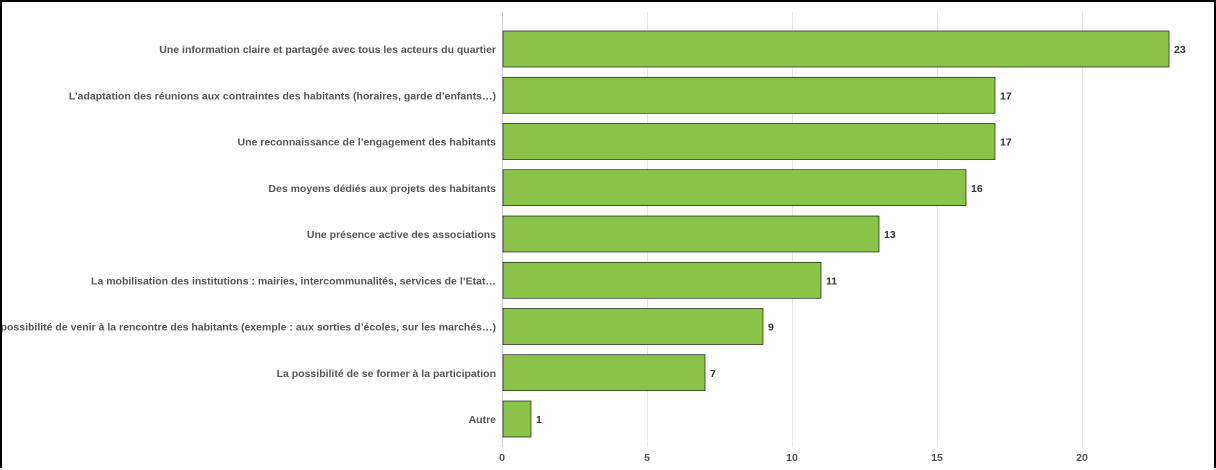 Image resolution: width=1216 pixels, height=470 pixels. I want to click on category-label: Une présence active des associations, so click(401, 235).